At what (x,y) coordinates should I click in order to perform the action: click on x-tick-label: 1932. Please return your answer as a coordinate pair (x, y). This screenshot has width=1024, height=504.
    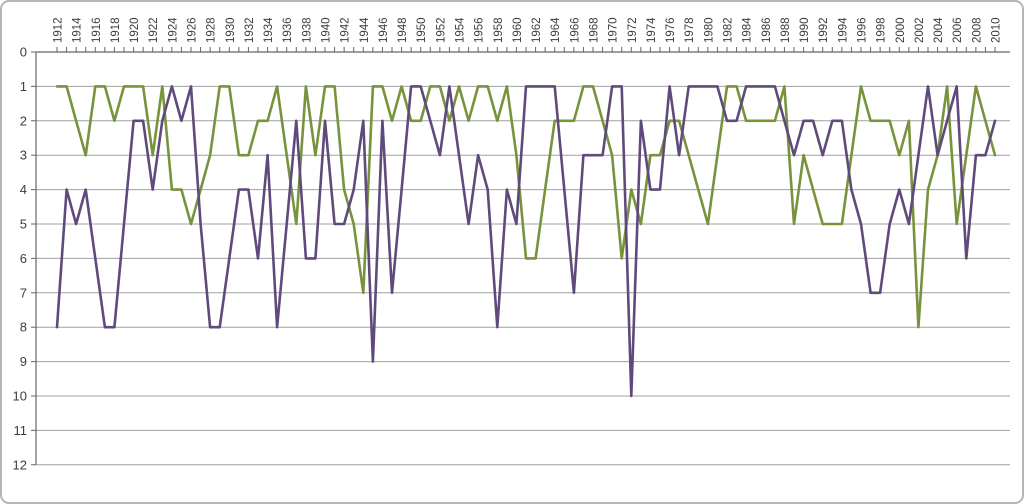
    Looking at the image, I should click on (250, 30).